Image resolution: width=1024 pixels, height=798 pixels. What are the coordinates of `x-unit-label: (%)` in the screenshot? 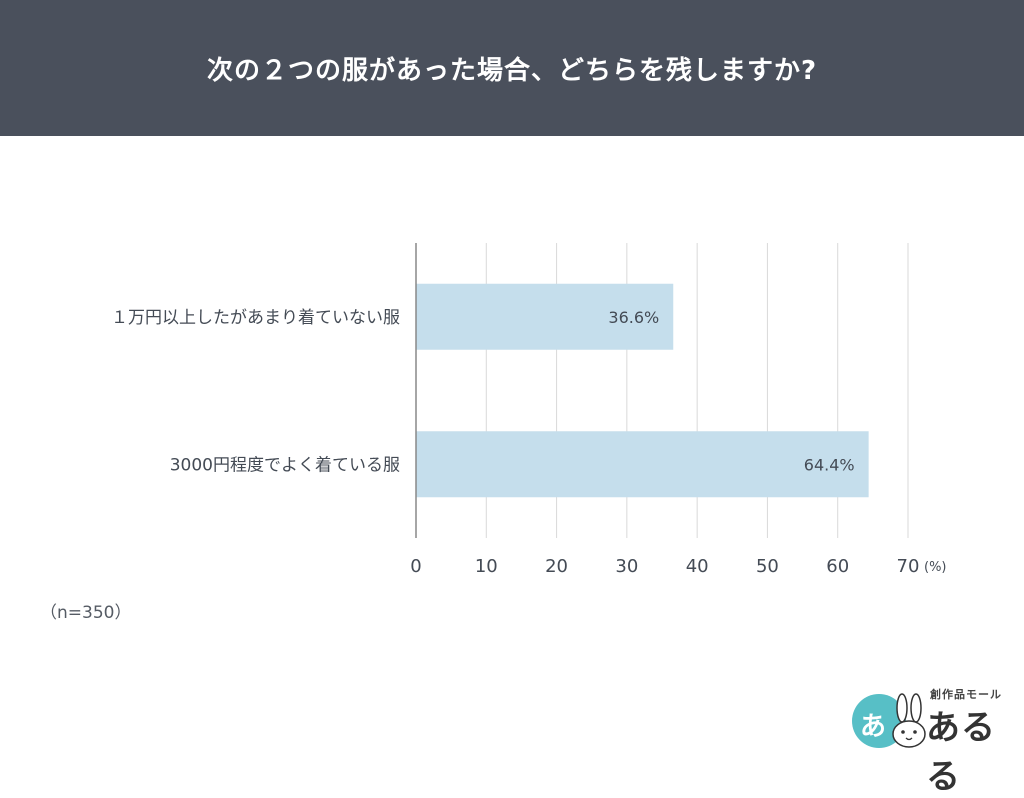 It's located at (935, 567).